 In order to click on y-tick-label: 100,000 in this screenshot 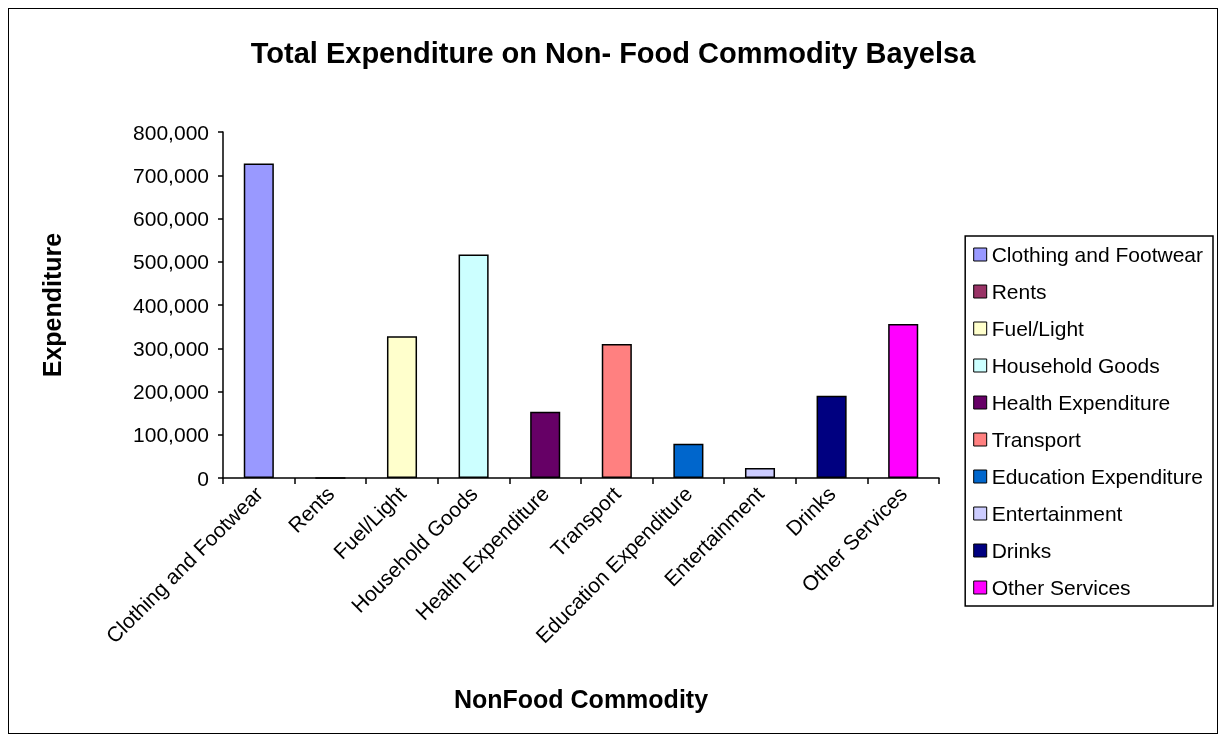, I will do `click(171, 435)`.